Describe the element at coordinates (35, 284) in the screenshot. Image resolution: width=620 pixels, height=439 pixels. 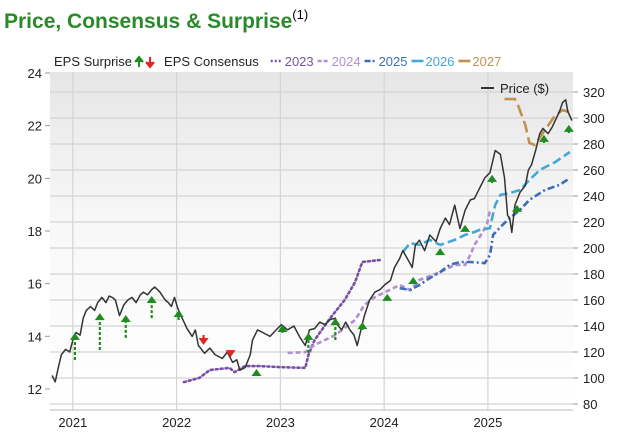
I see `left-tick-label: 16` at that location.